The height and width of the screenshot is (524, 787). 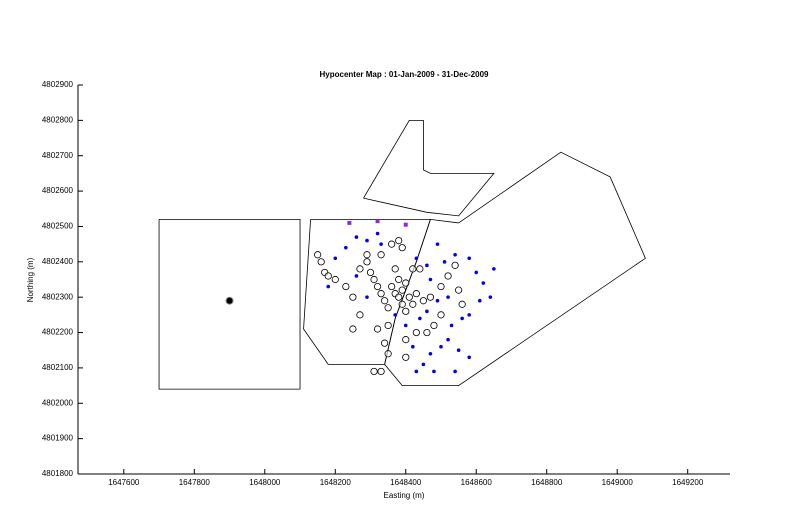 What do you see at coordinates (58, 261) in the screenshot?
I see `y-tick-label: 4802400` at bounding box center [58, 261].